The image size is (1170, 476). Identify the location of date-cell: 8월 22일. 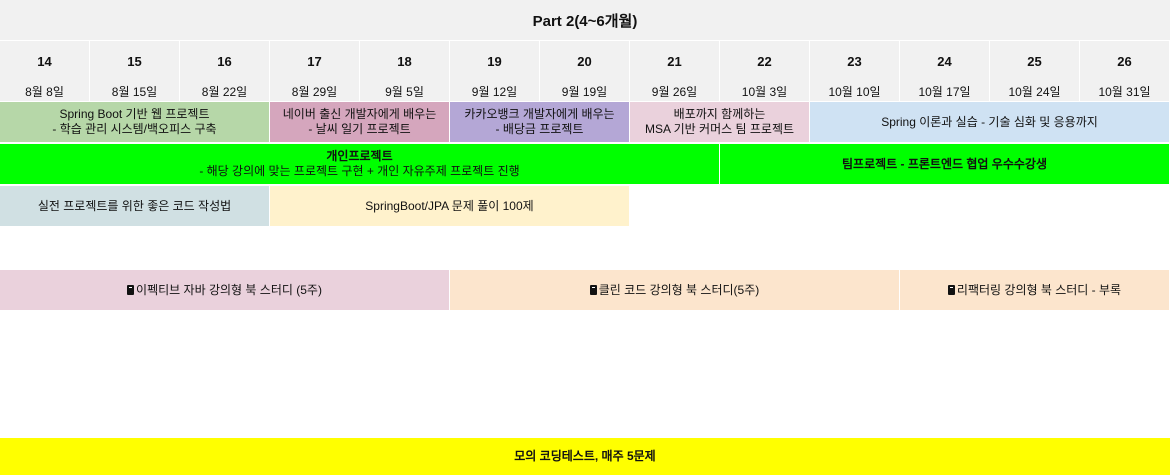
(225, 91).